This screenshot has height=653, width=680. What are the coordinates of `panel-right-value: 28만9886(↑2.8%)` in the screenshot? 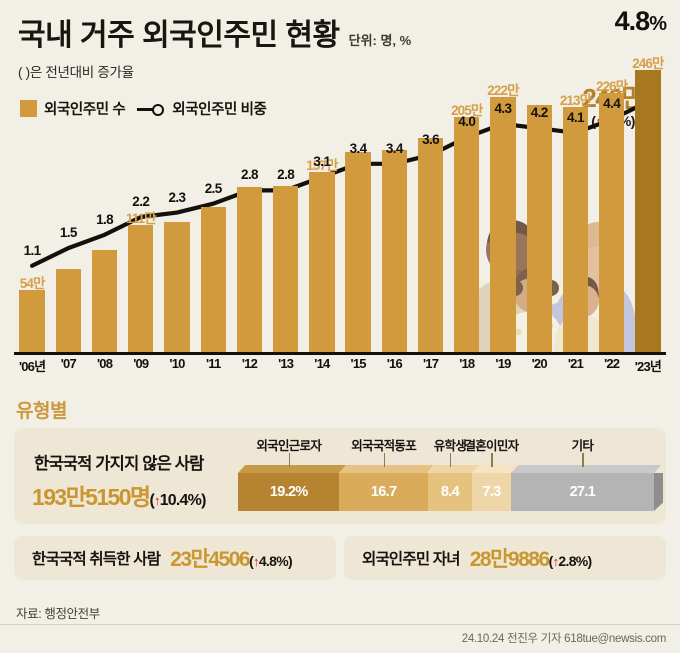 It's located at (531, 558).